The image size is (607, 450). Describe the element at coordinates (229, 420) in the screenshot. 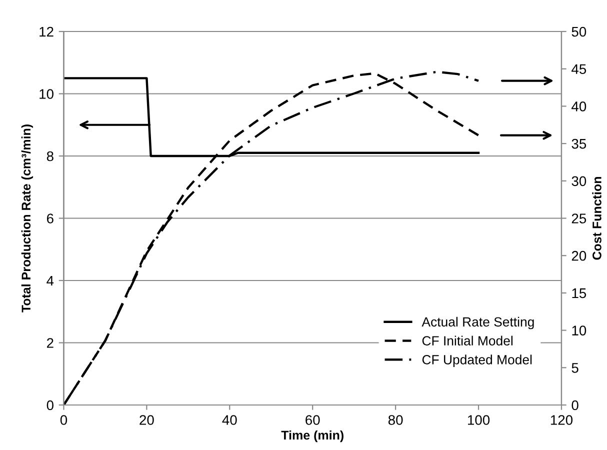

I see `x-tick-label: 40` at that location.